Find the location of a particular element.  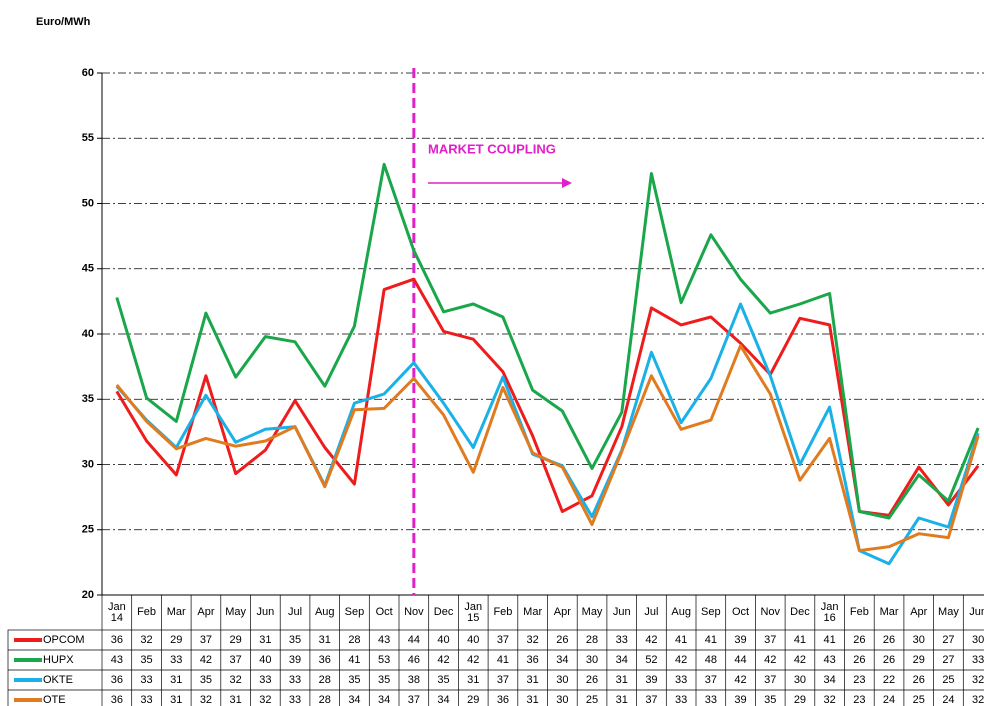

table-value: 27 is located at coordinates (948, 640).